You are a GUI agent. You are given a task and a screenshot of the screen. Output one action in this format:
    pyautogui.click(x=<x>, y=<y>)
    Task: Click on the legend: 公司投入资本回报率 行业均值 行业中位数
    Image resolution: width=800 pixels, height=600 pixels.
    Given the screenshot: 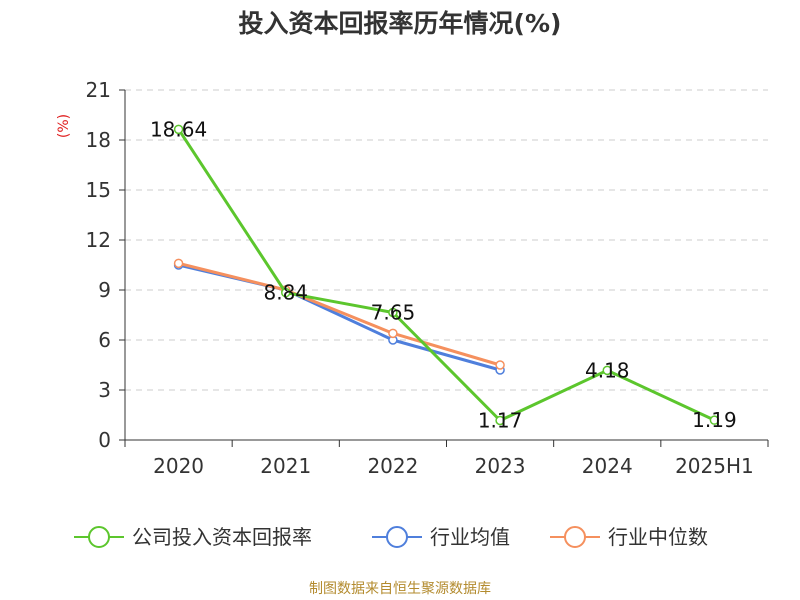 What is the action you would take?
    pyautogui.click(x=391, y=537)
    